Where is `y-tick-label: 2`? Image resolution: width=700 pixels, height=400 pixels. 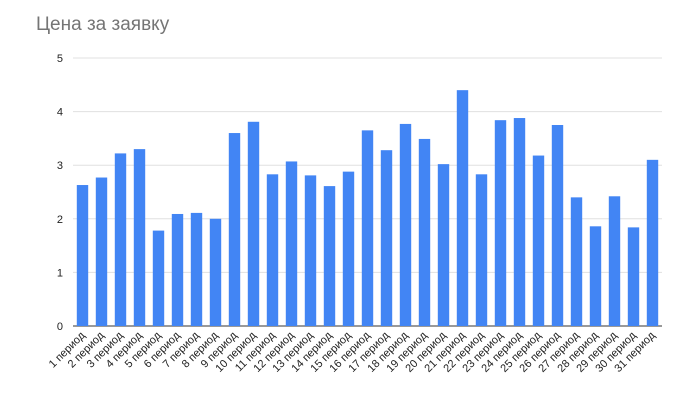
y-tick-label: 2 is located at coordinates (60, 220).